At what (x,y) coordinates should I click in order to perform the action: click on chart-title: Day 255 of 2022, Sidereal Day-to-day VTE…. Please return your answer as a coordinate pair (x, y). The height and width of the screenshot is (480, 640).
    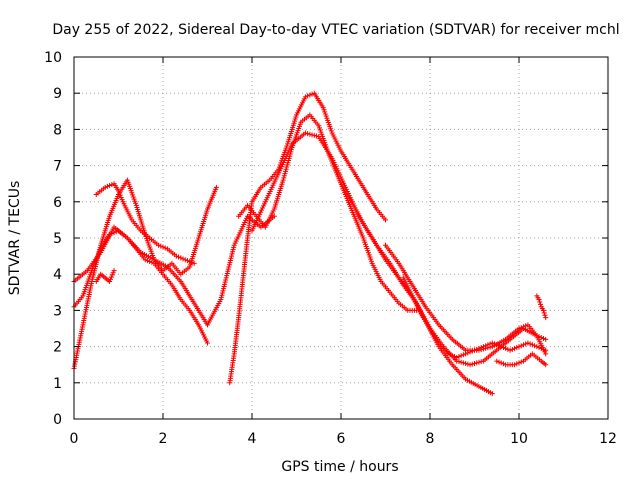
    Looking at the image, I should click on (335, 30).